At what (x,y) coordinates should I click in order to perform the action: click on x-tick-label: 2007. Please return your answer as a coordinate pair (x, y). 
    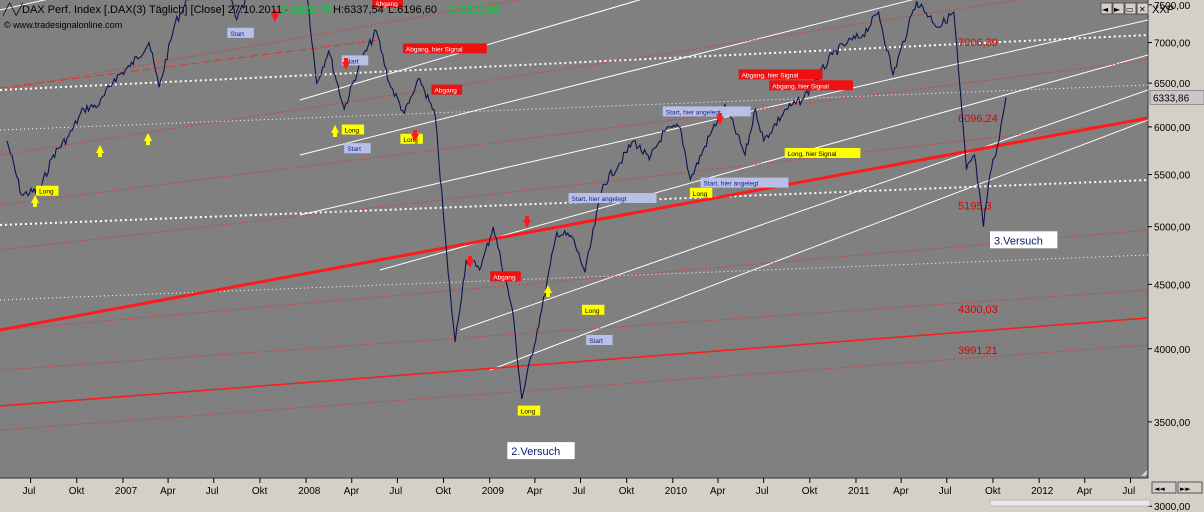
    Looking at the image, I should click on (126, 491).